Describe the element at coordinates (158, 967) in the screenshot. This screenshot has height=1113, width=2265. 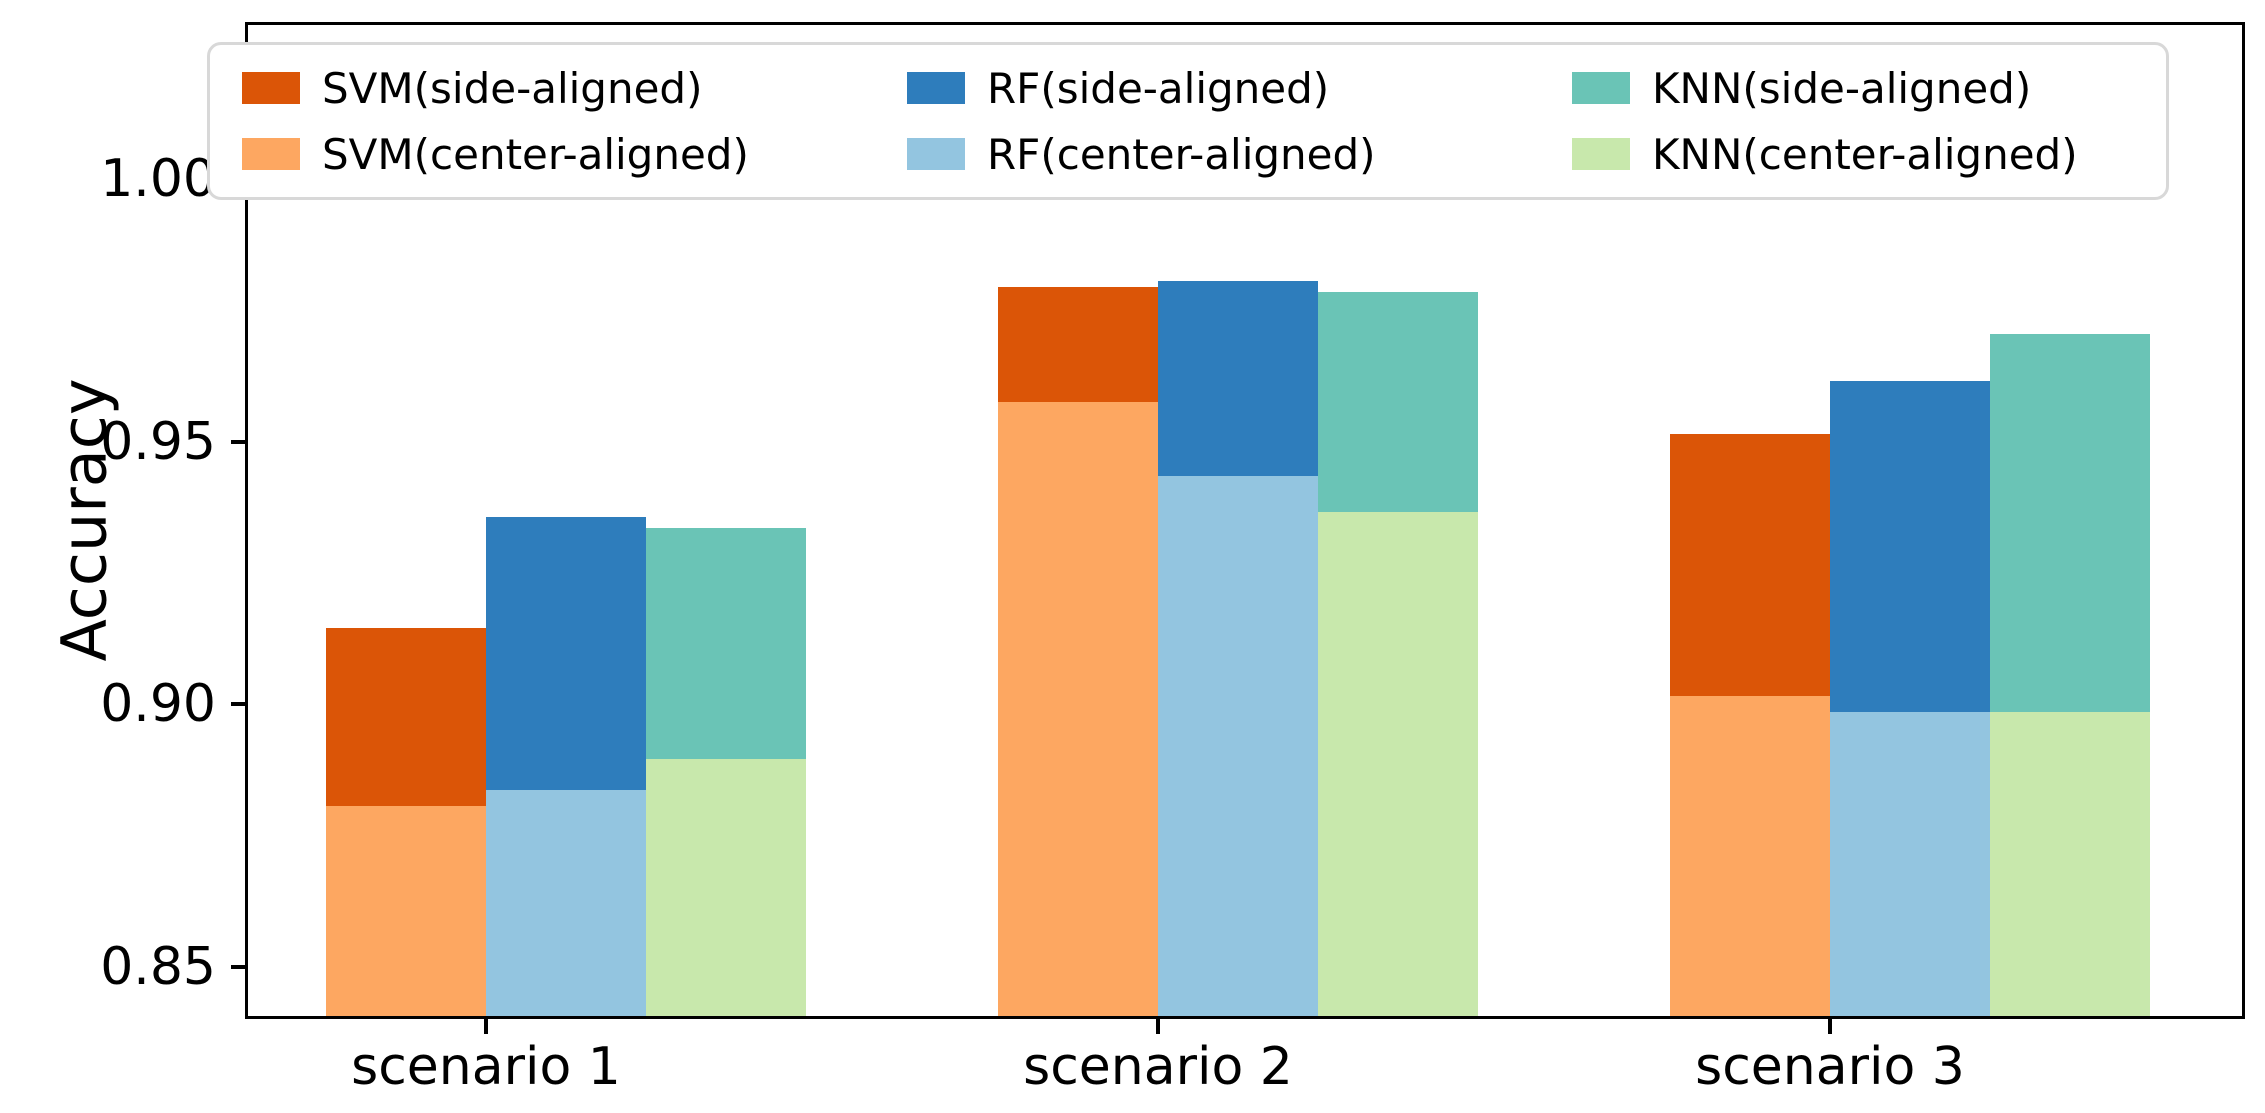
I see `y-tick-label: 0.85` at that location.